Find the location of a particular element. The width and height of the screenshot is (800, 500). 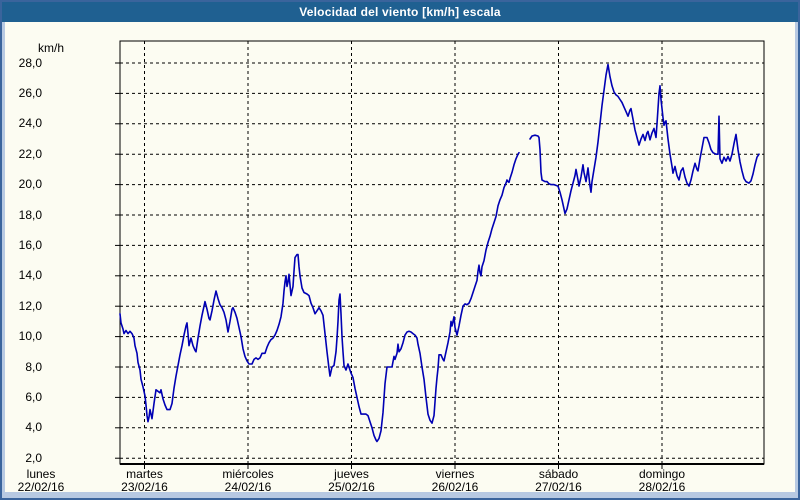

y-tick-label: 22,0 is located at coordinates (30, 153).